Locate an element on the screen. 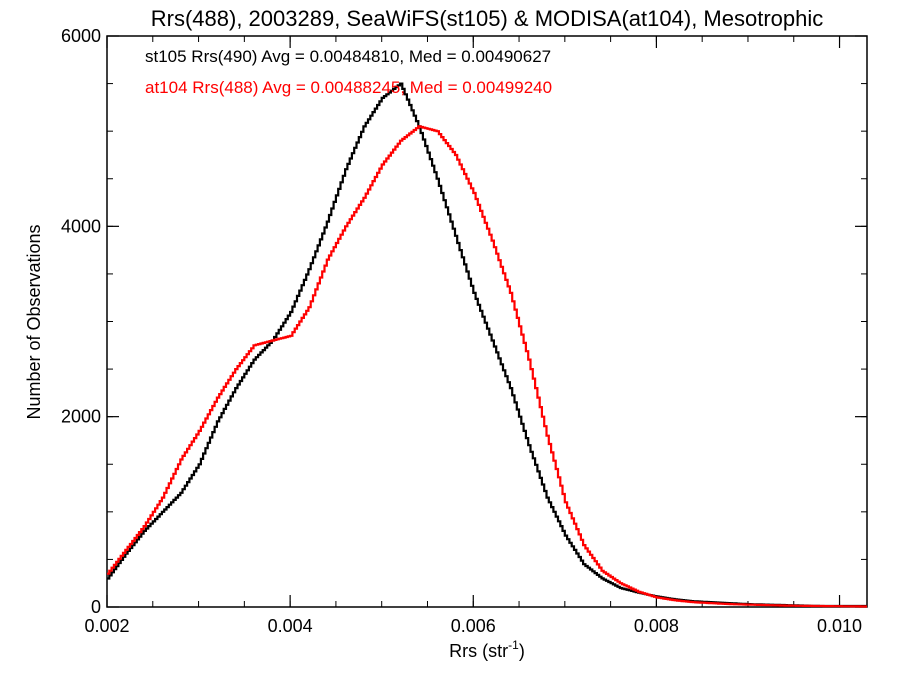 The width and height of the screenshot is (900, 675). y-tick-label: 6000 is located at coordinates (81, 36).